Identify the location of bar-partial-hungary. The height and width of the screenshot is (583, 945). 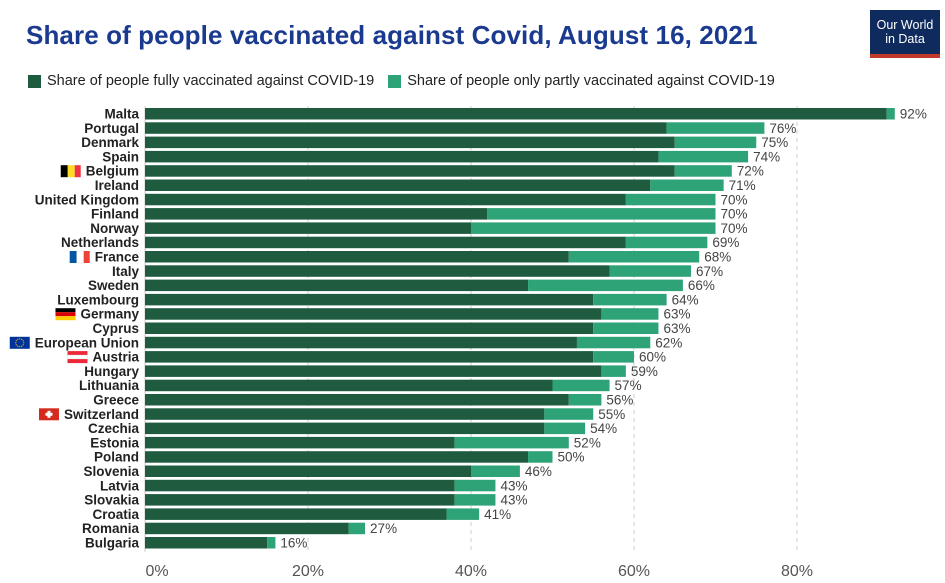
(613, 371).